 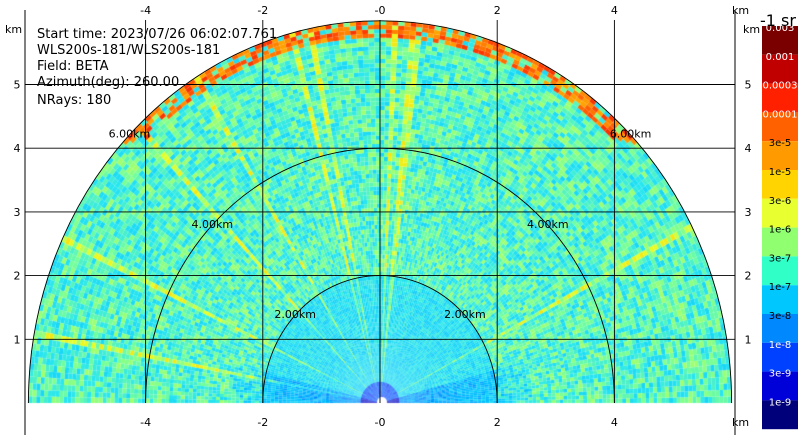 I want to click on y-tick-label-right: 4, so click(x=748, y=148).